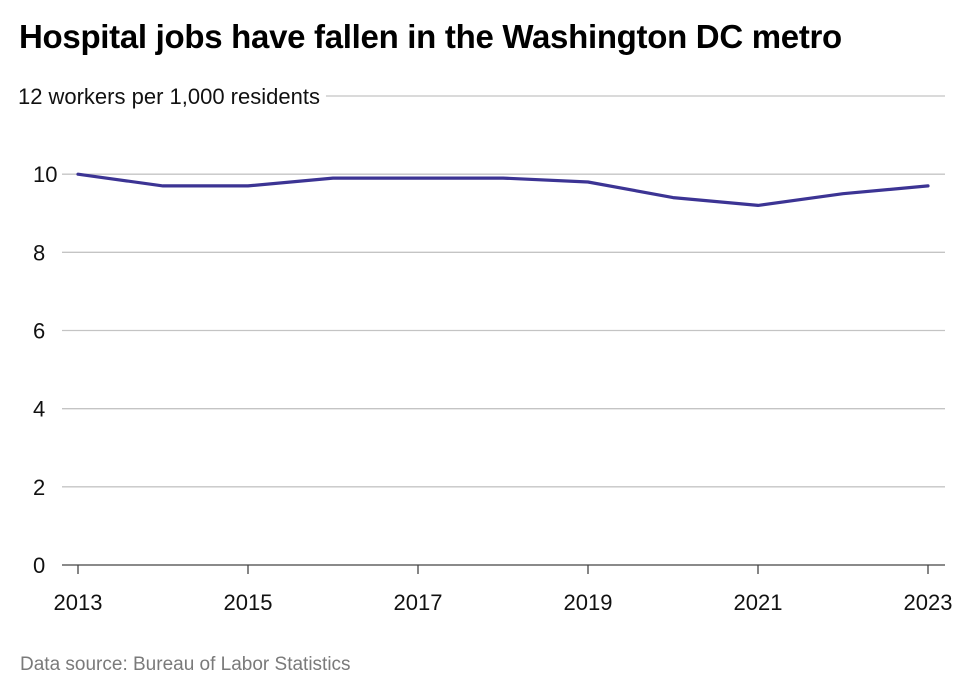  Describe the element at coordinates (185, 664) in the screenshot. I see `data-source-note: Data source: Bureau of Labor Statistics` at that location.